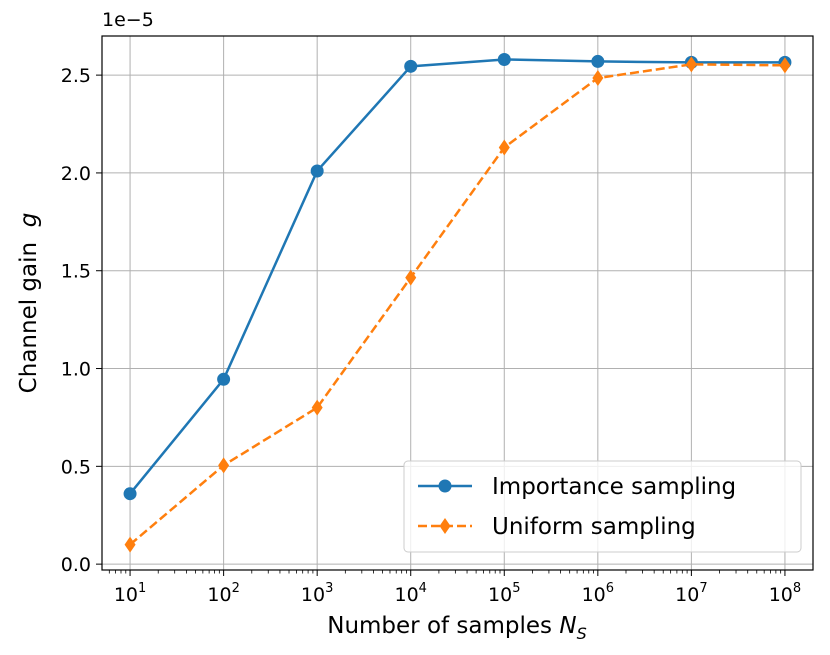 The image size is (830, 655). Describe the element at coordinates (329, 588) in the screenshot. I see `x-tick-label-exponent: 3` at that location.